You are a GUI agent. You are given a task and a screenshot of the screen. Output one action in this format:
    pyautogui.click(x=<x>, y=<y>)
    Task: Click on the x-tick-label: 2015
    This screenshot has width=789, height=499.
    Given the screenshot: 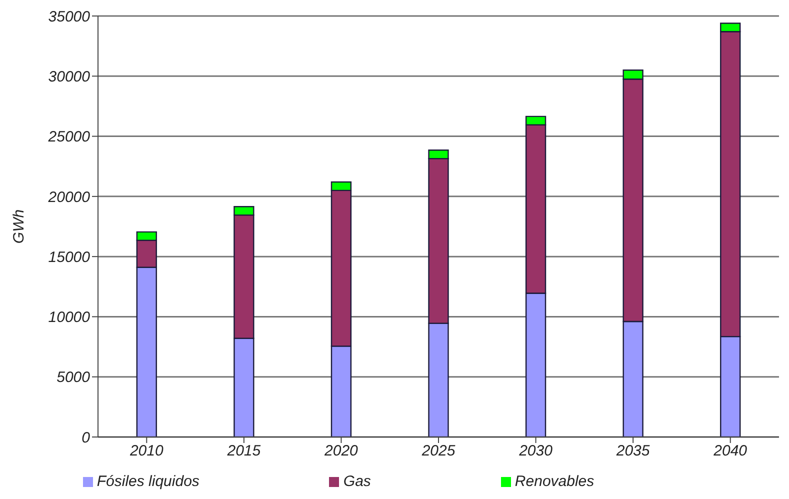 What is the action you would take?
    pyautogui.click(x=244, y=451)
    